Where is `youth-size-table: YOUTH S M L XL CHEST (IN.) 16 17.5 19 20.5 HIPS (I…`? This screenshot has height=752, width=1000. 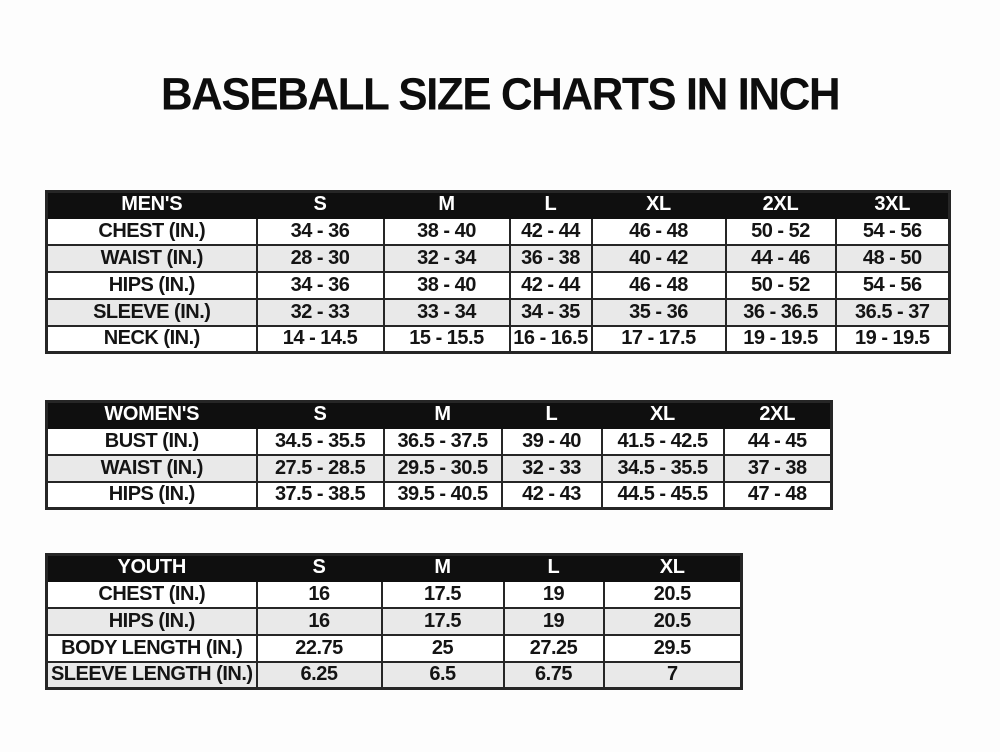 youth-size-table: YOUTH S M L XL CHEST (IN.) 16 17.5 19 20.5 HIPS (I… is located at coordinates (394, 621).